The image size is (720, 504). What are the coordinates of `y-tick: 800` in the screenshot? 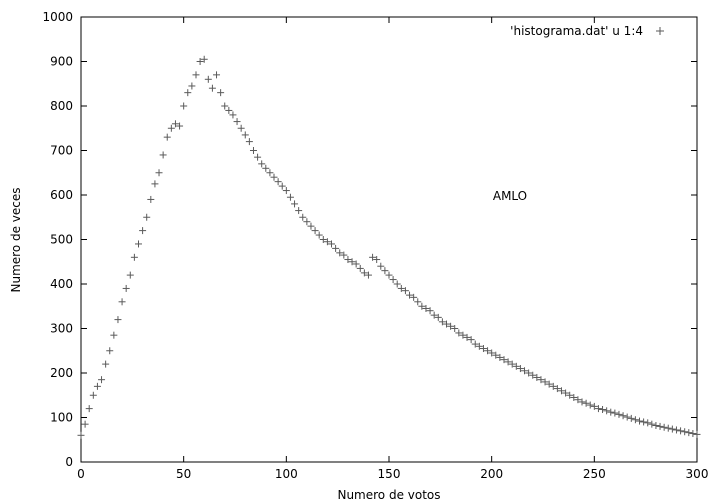 It's located at (373, 106).